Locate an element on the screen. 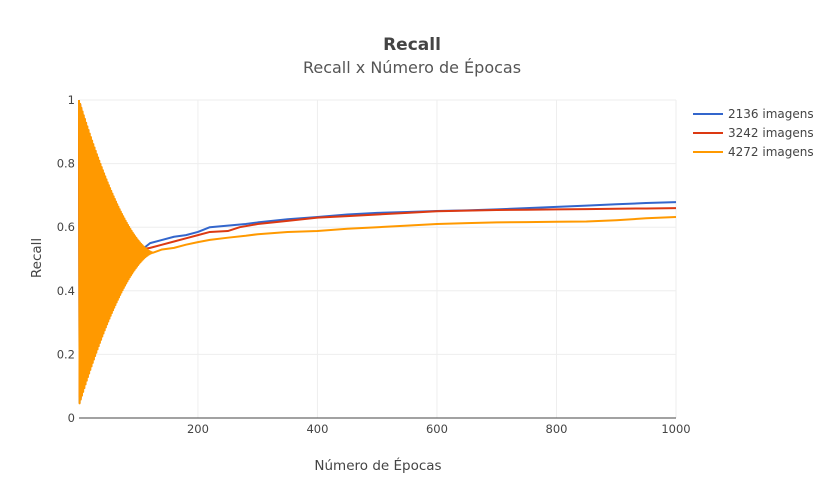 This screenshot has width=824, height=502. legend: 2136 imagens 3242 imagens 4272 imagens is located at coordinates (753, 133).